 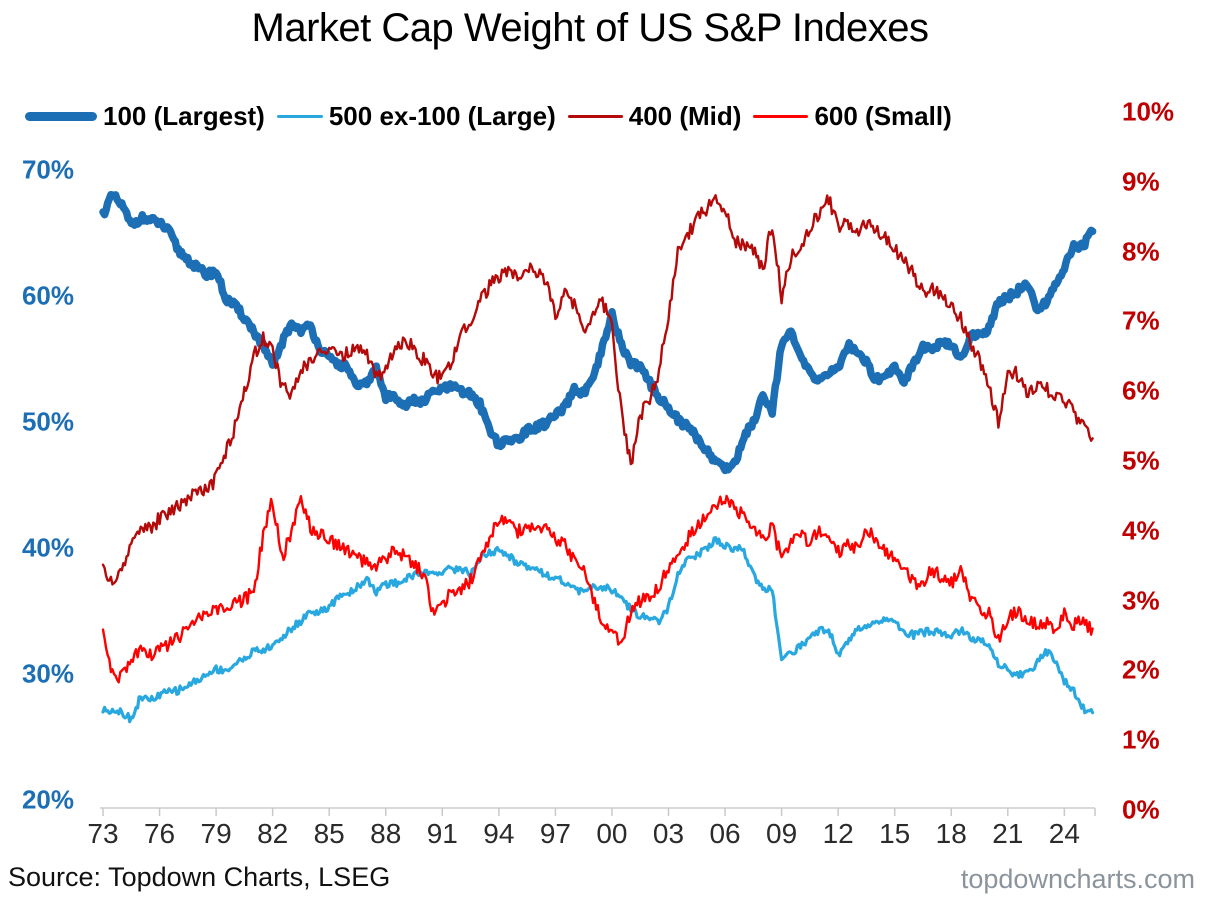 I want to click on y-axis-label-right: 9%, so click(x=1141, y=181).